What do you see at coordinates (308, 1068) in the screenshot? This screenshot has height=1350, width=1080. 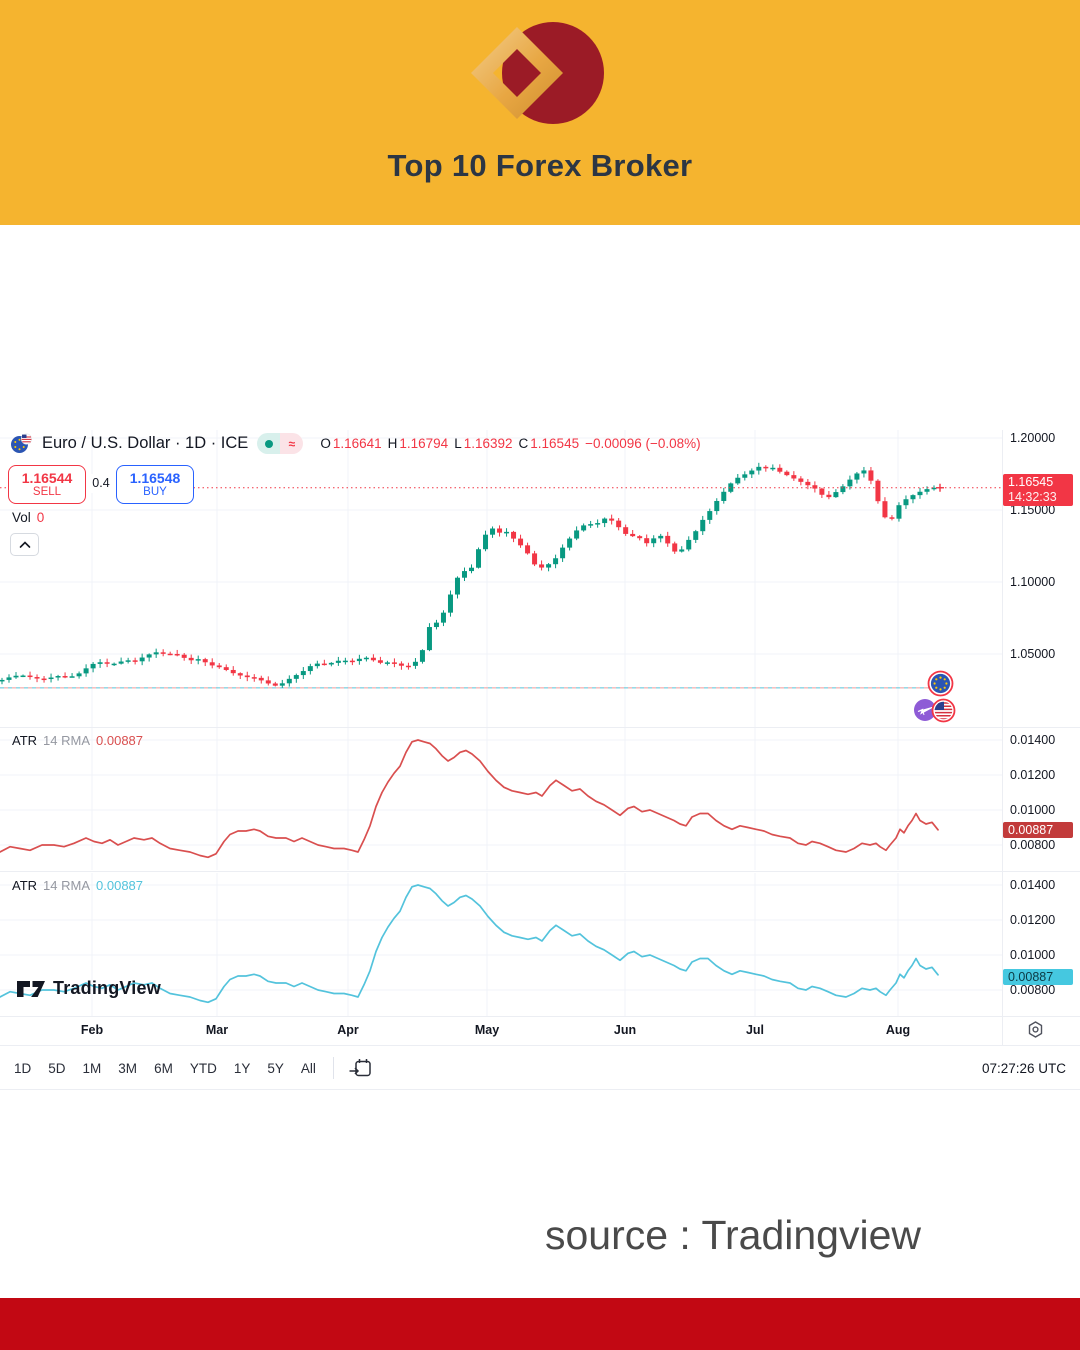 I see `range-tab-all: All` at bounding box center [308, 1068].